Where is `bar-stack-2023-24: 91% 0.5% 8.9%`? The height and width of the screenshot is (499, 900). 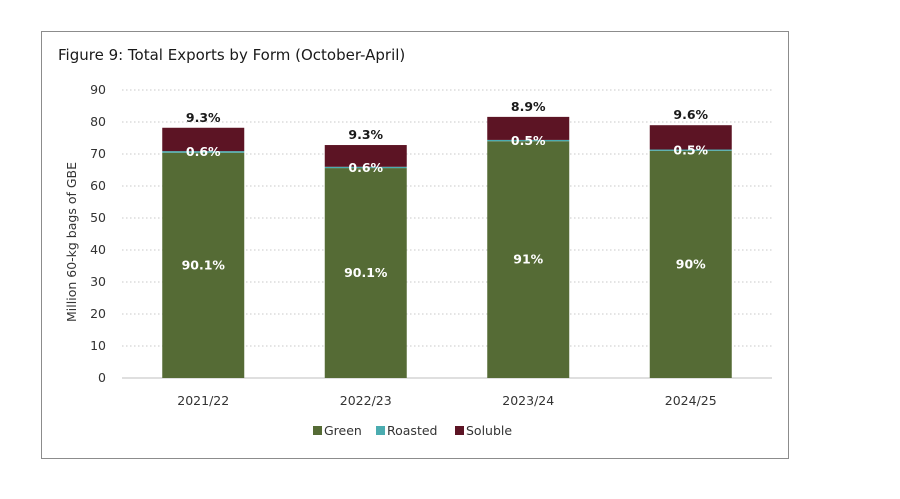
bar-stack-2023-24: 91% 0.5% 8.9% is located at coordinates (528, 238).